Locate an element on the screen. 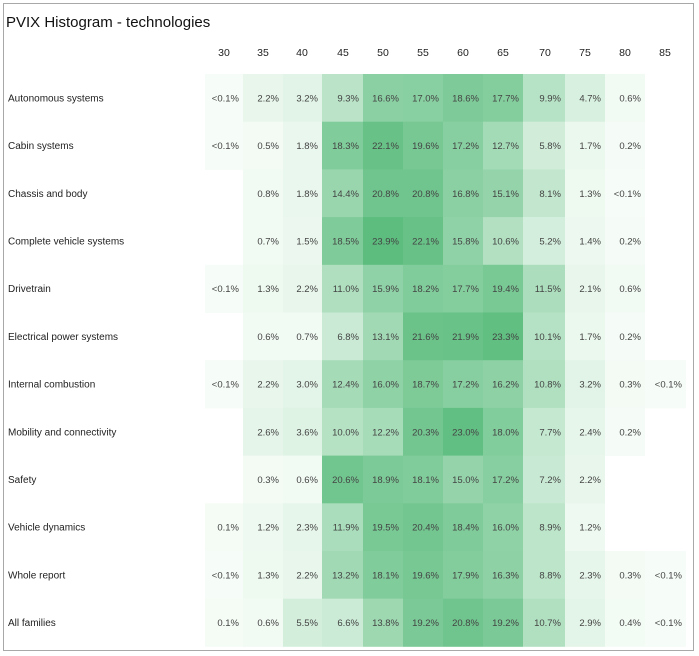  cell-value-label: 22.1% is located at coordinates (425, 241).